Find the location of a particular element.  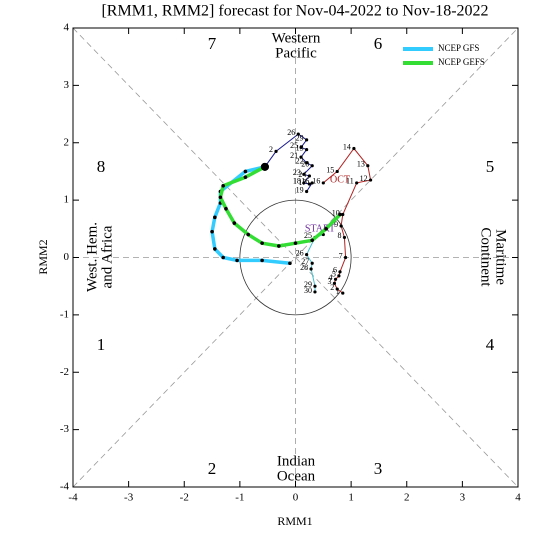

point-label: 4 is located at coordinates (331, 277).